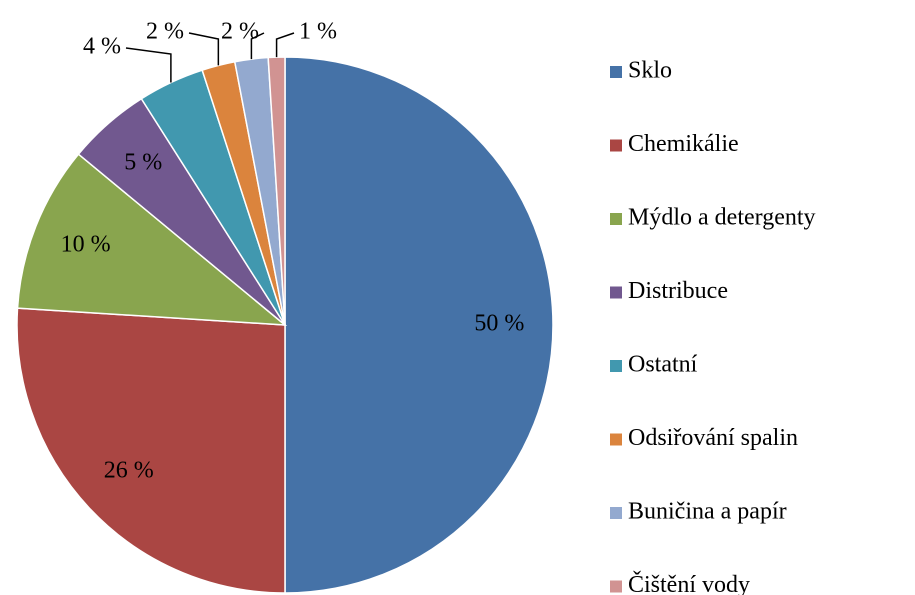 The image size is (915, 595). I want to click on data-label: 50 %, so click(499, 324).